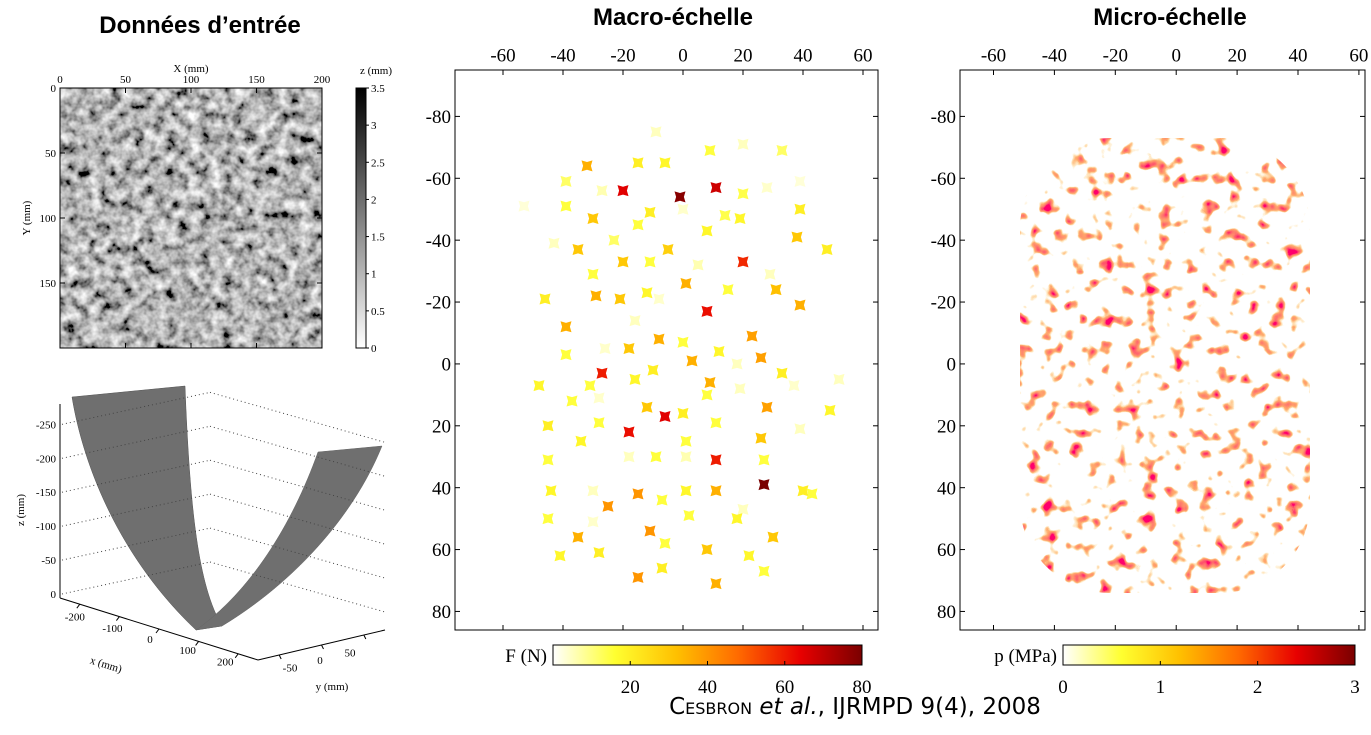 Image resolution: width=1371 pixels, height=735 pixels. What do you see at coordinates (438, 303) in the screenshot?
I see `y-tick-label: -20` at bounding box center [438, 303].